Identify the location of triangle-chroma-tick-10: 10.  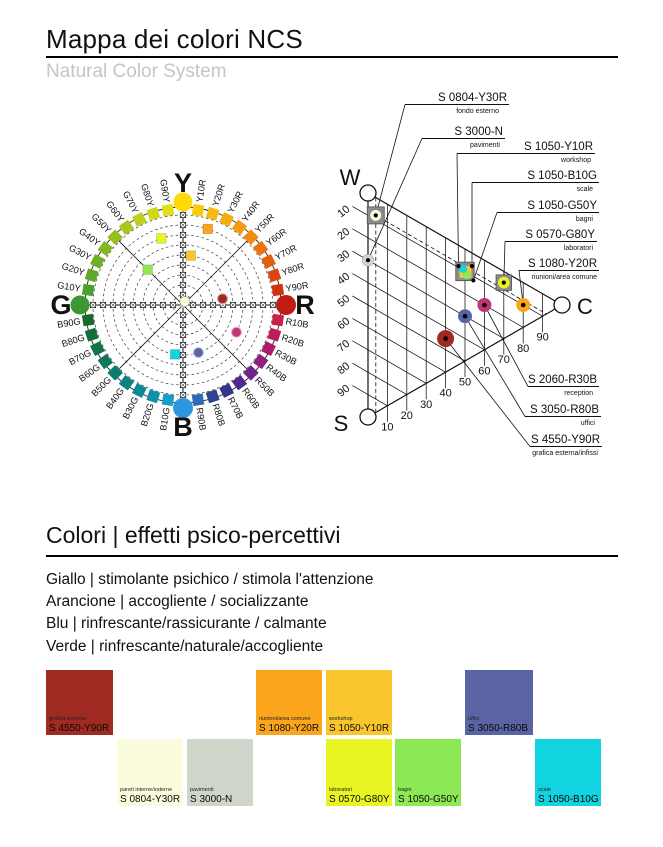
(387, 427).